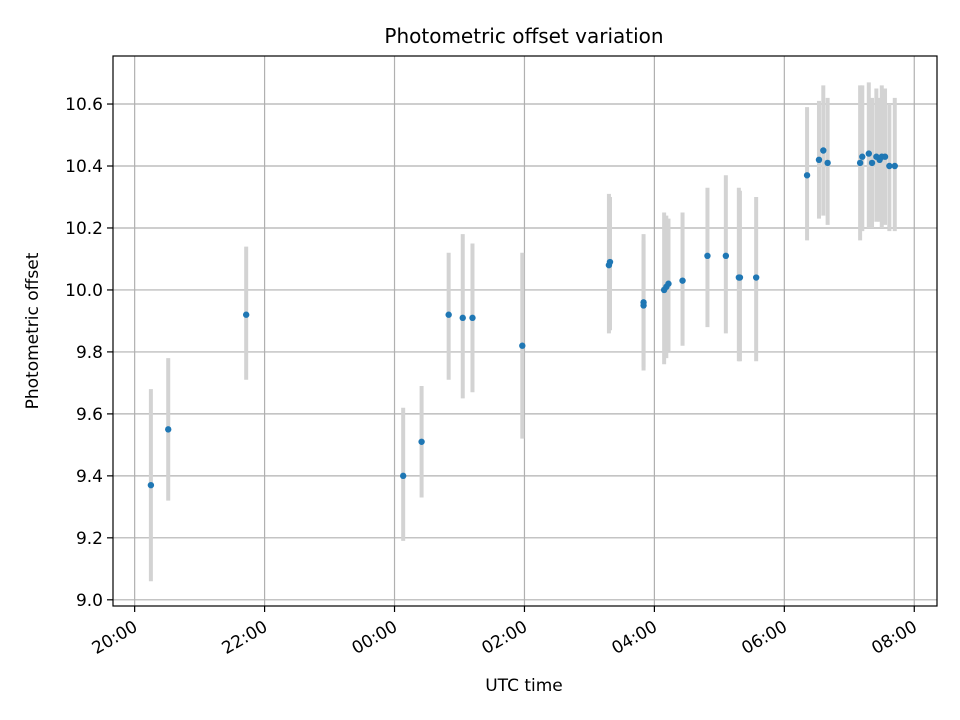 The image size is (960, 720). I want to click on chart-title: Photometric offset variation, so click(523, 36).